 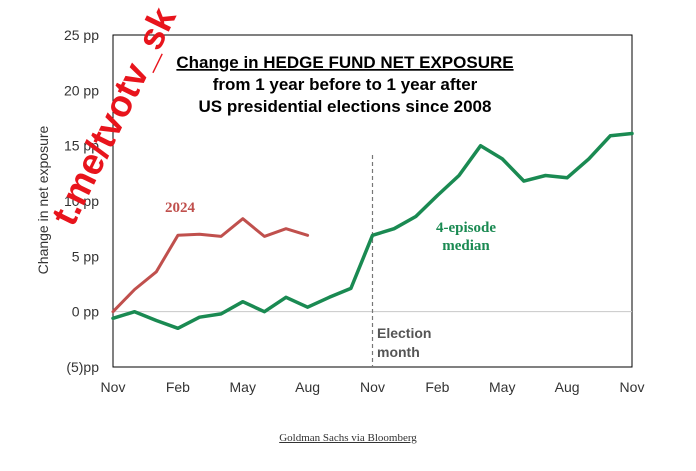 What do you see at coordinates (344, 62) in the screenshot?
I see `chart-title-line-1: Change in HEDGE FUND NET EXPOSURE` at bounding box center [344, 62].